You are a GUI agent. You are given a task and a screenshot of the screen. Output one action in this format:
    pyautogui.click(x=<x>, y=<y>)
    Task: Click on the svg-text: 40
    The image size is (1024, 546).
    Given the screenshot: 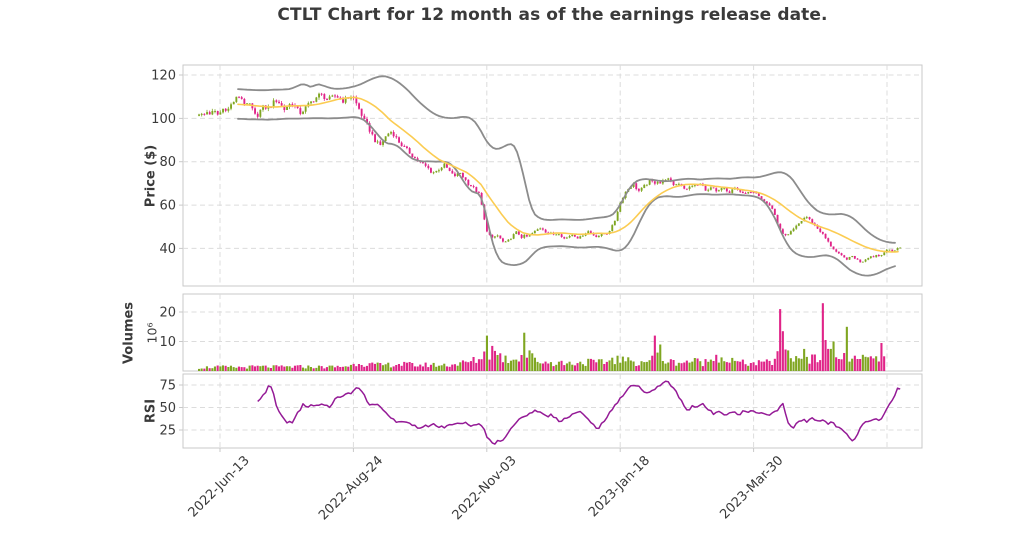 What is the action you would take?
    pyautogui.click(x=167, y=249)
    